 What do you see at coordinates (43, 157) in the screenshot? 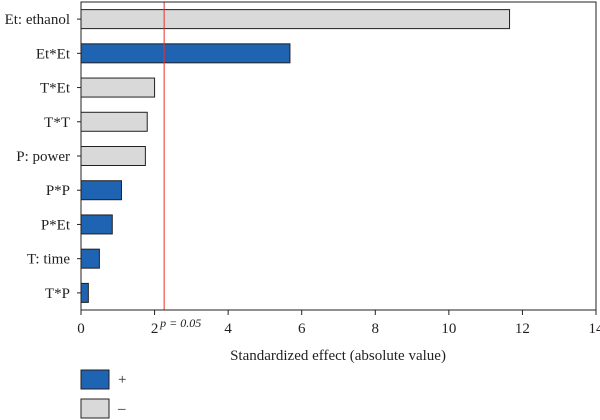
I see `category-label-4: P: power` at bounding box center [43, 157].